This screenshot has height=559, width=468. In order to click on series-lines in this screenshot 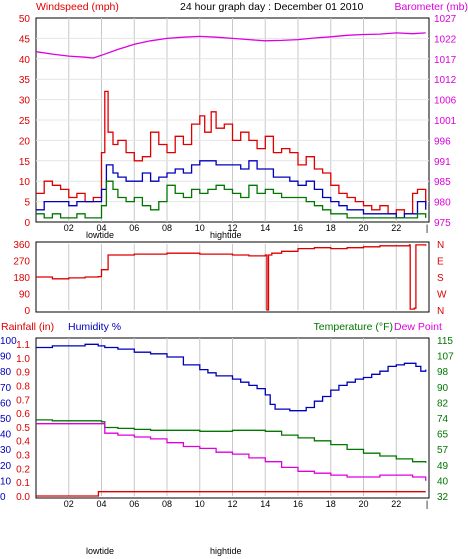, I will do `click(231, 277)`.